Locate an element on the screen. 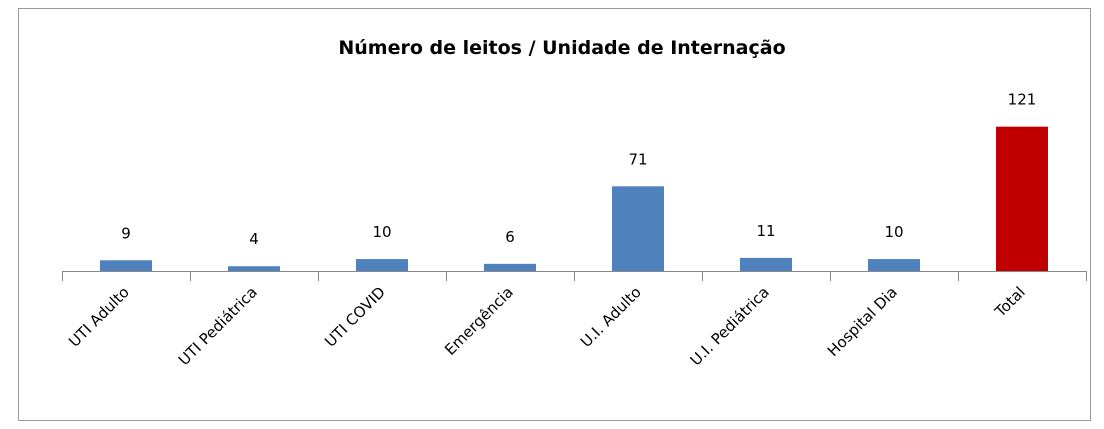 The height and width of the screenshot is (429, 1104). data-label: 9 is located at coordinates (126, 233).